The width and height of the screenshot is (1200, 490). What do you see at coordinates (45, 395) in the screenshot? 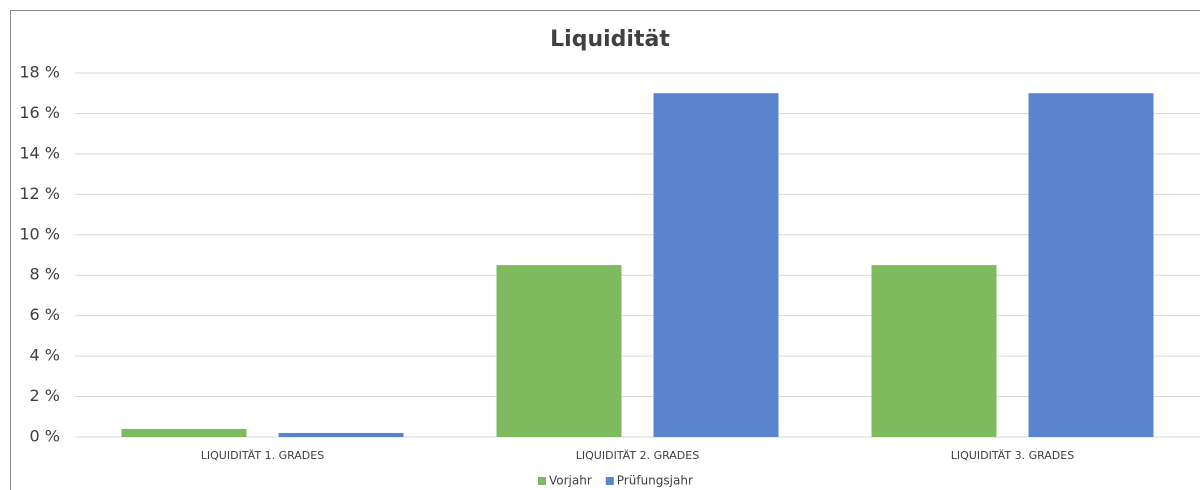
I see `y-tick-label: 2 %` at bounding box center [45, 395].